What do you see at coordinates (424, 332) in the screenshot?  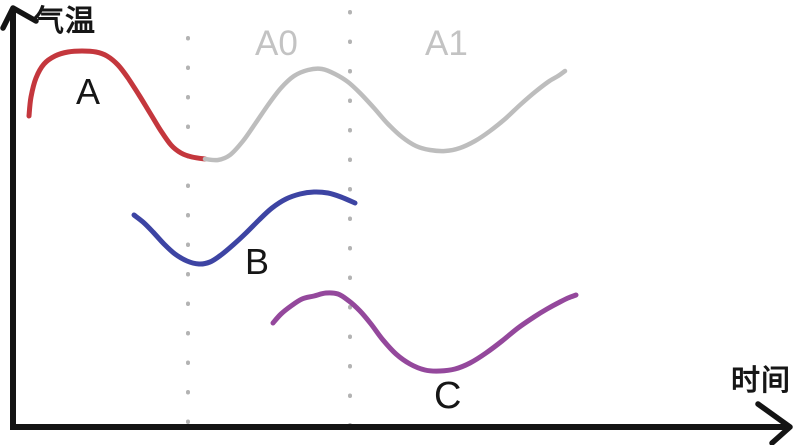 I see `curve-c-line` at bounding box center [424, 332].